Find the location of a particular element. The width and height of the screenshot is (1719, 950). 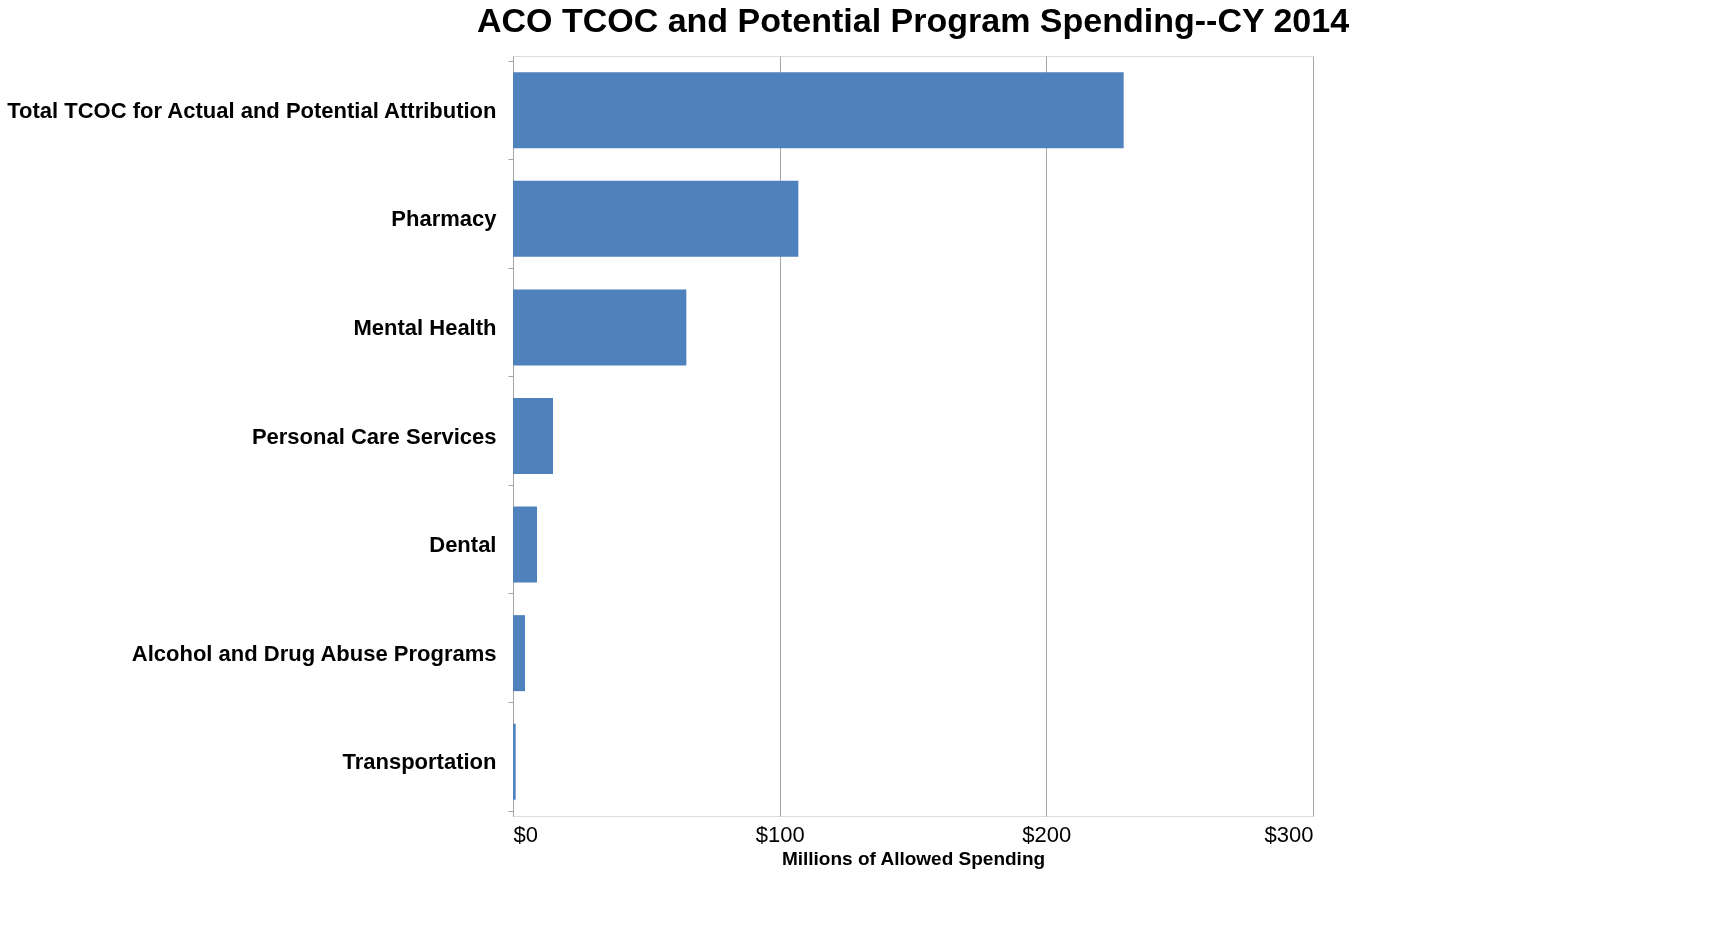

y-tick-label: Alcohol and Drug Abuse Programs is located at coordinates (314, 653).